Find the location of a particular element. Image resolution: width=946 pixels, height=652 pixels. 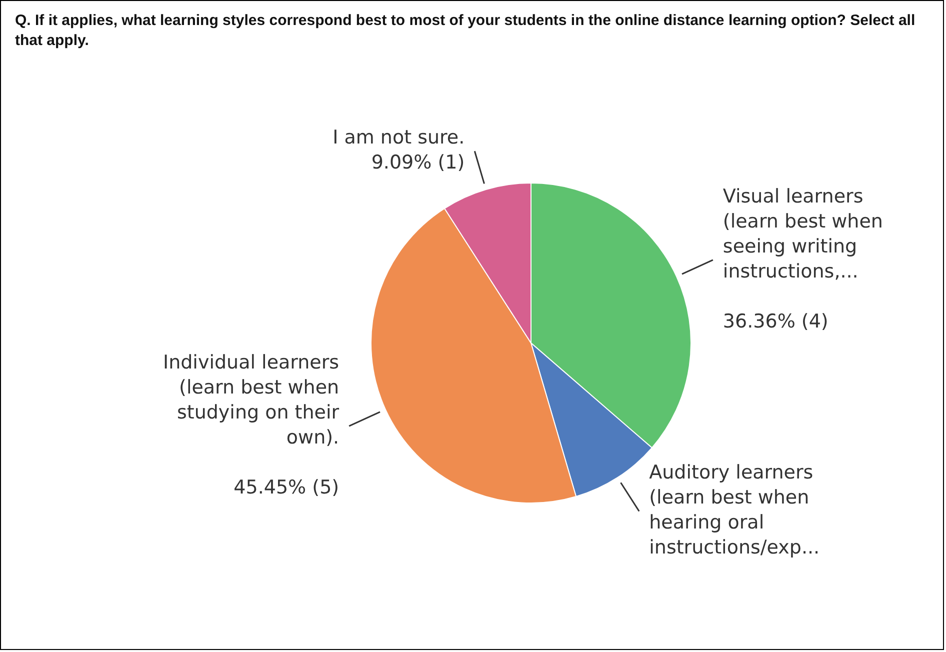

slice-label: Individual learners (learn best when studying on their own). is located at coordinates (251, 400).